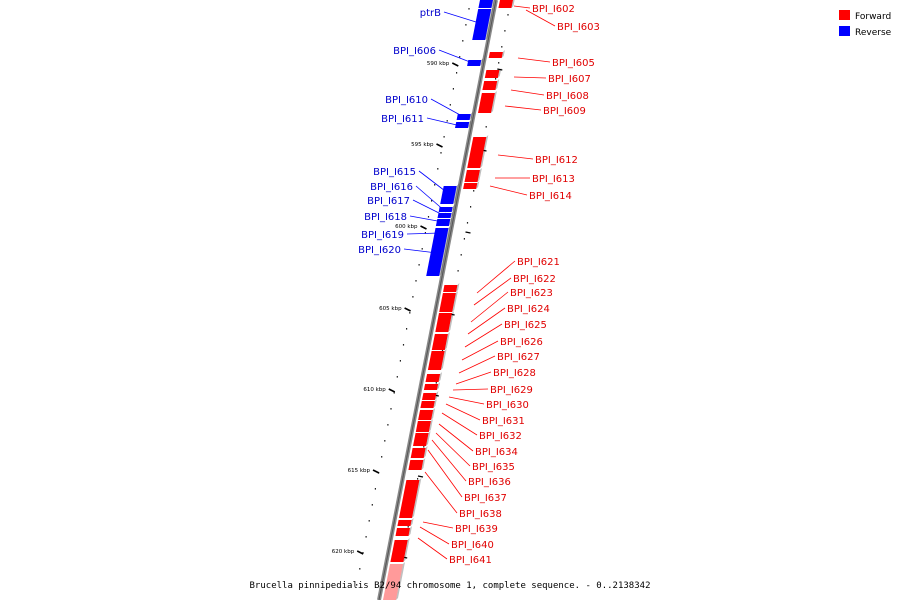 The width and height of the screenshot is (900, 600). What do you see at coordinates (553, 179) in the screenshot?
I see `forward-gene-label: BPI_I613` at bounding box center [553, 179].